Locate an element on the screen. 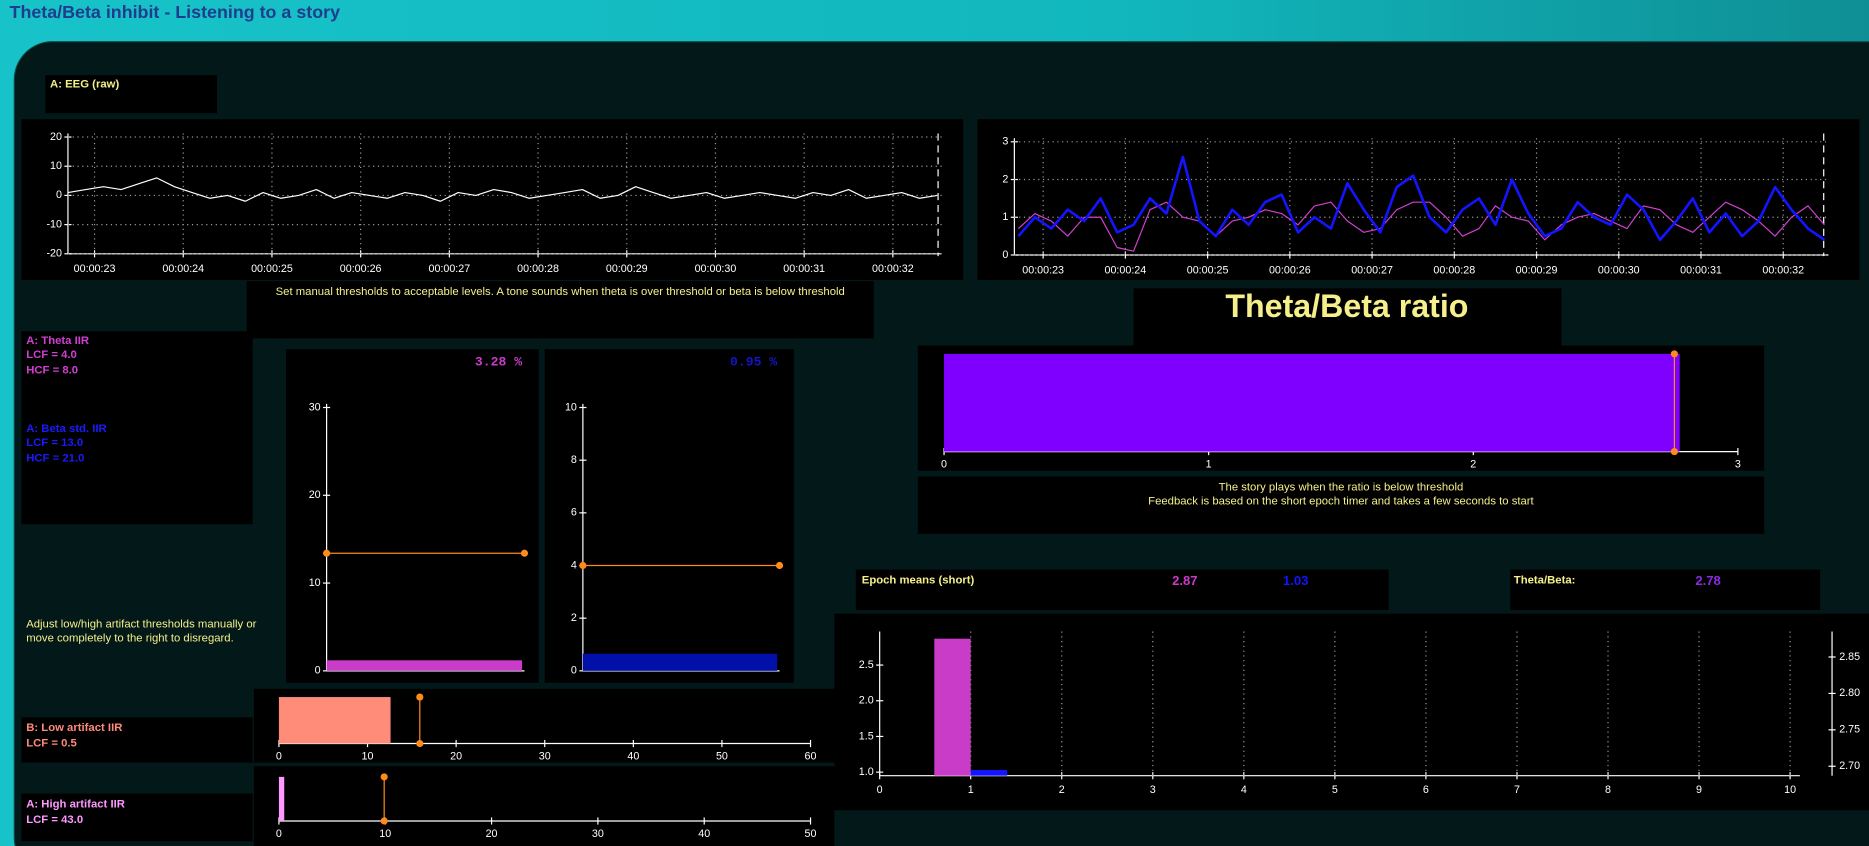 Image resolution: width=1869 pixels, height=846 pixels. filter-label: B: Low artifact IIR is located at coordinates (74, 728).